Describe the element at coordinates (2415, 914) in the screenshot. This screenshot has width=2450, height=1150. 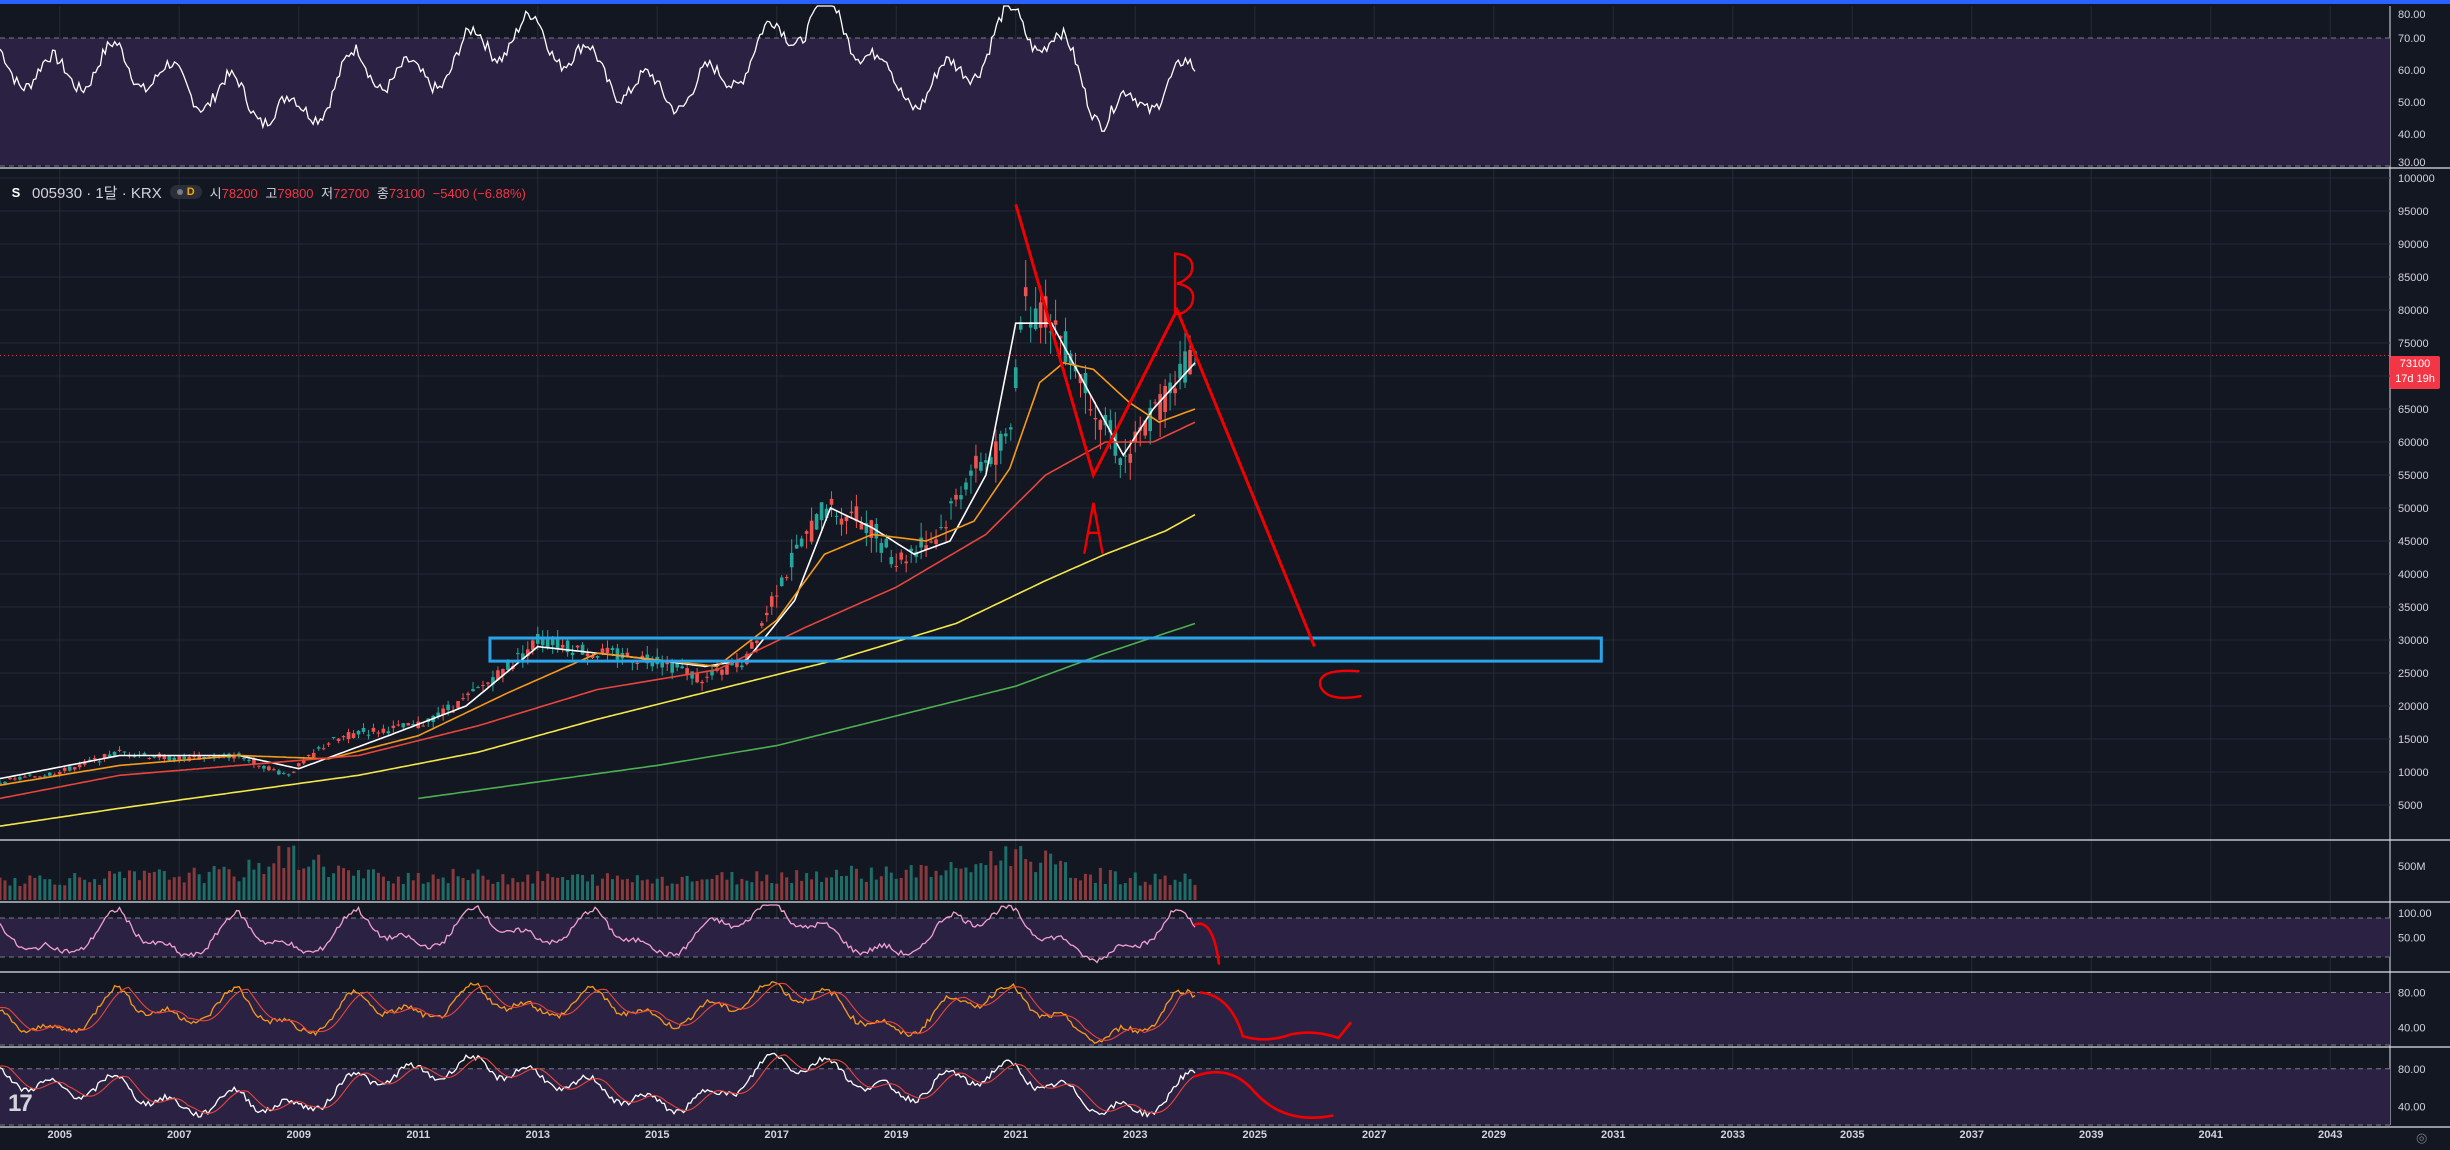
I see `axis-tick-label: 100.00` at that location.